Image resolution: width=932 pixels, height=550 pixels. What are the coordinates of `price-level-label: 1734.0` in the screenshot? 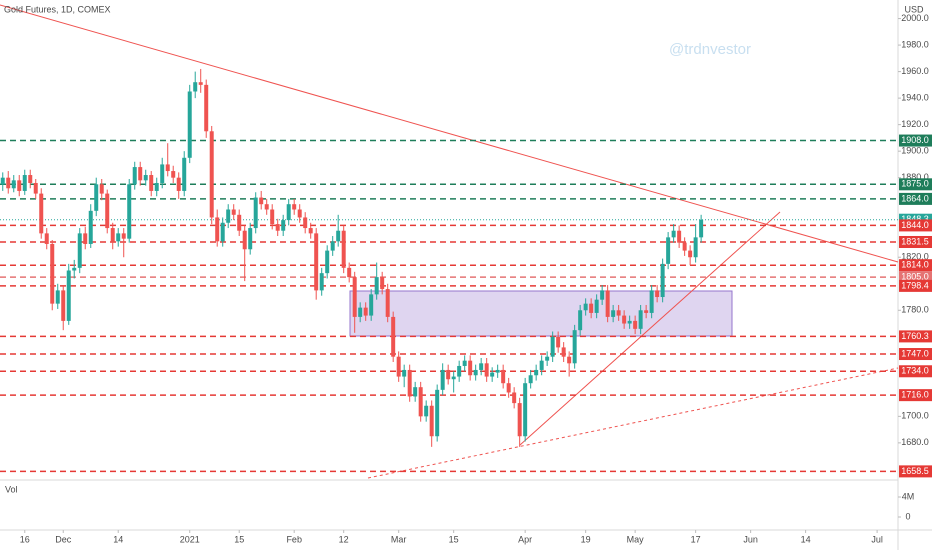 It's located at (915, 371).